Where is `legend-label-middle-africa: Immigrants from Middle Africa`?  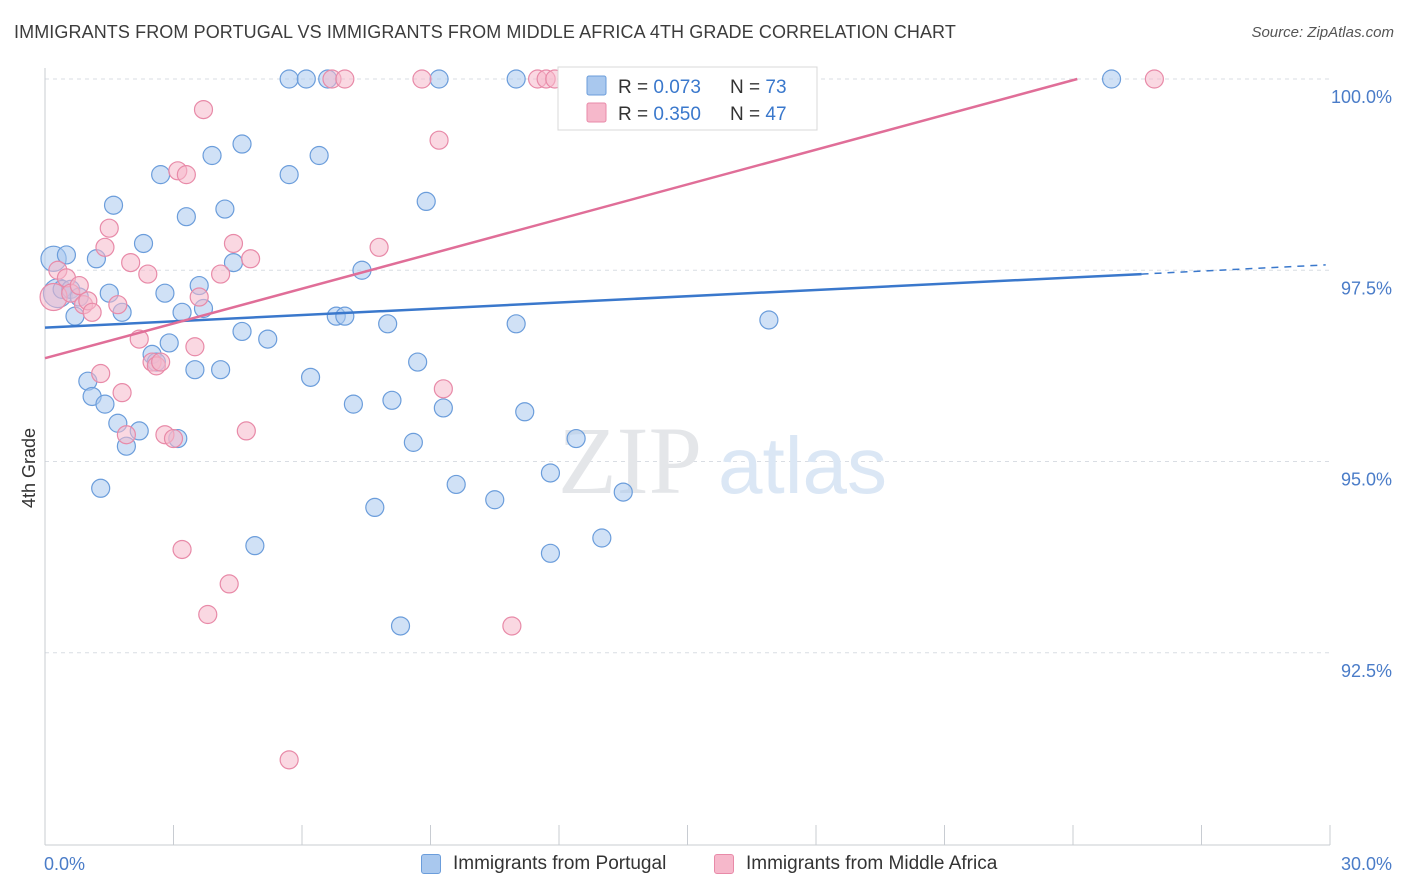
legend-label-middle-africa: Immigrants from Middle Africa is located at coordinates (872, 863).